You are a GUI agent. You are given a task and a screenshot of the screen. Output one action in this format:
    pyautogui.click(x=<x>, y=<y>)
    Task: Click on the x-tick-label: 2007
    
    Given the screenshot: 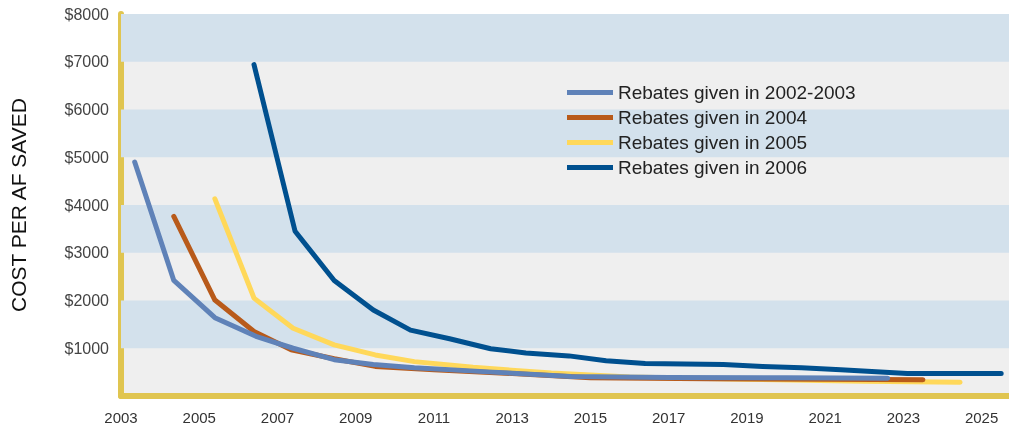 What is the action you would take?
    pyautogui.click(x=277, y=417)
    